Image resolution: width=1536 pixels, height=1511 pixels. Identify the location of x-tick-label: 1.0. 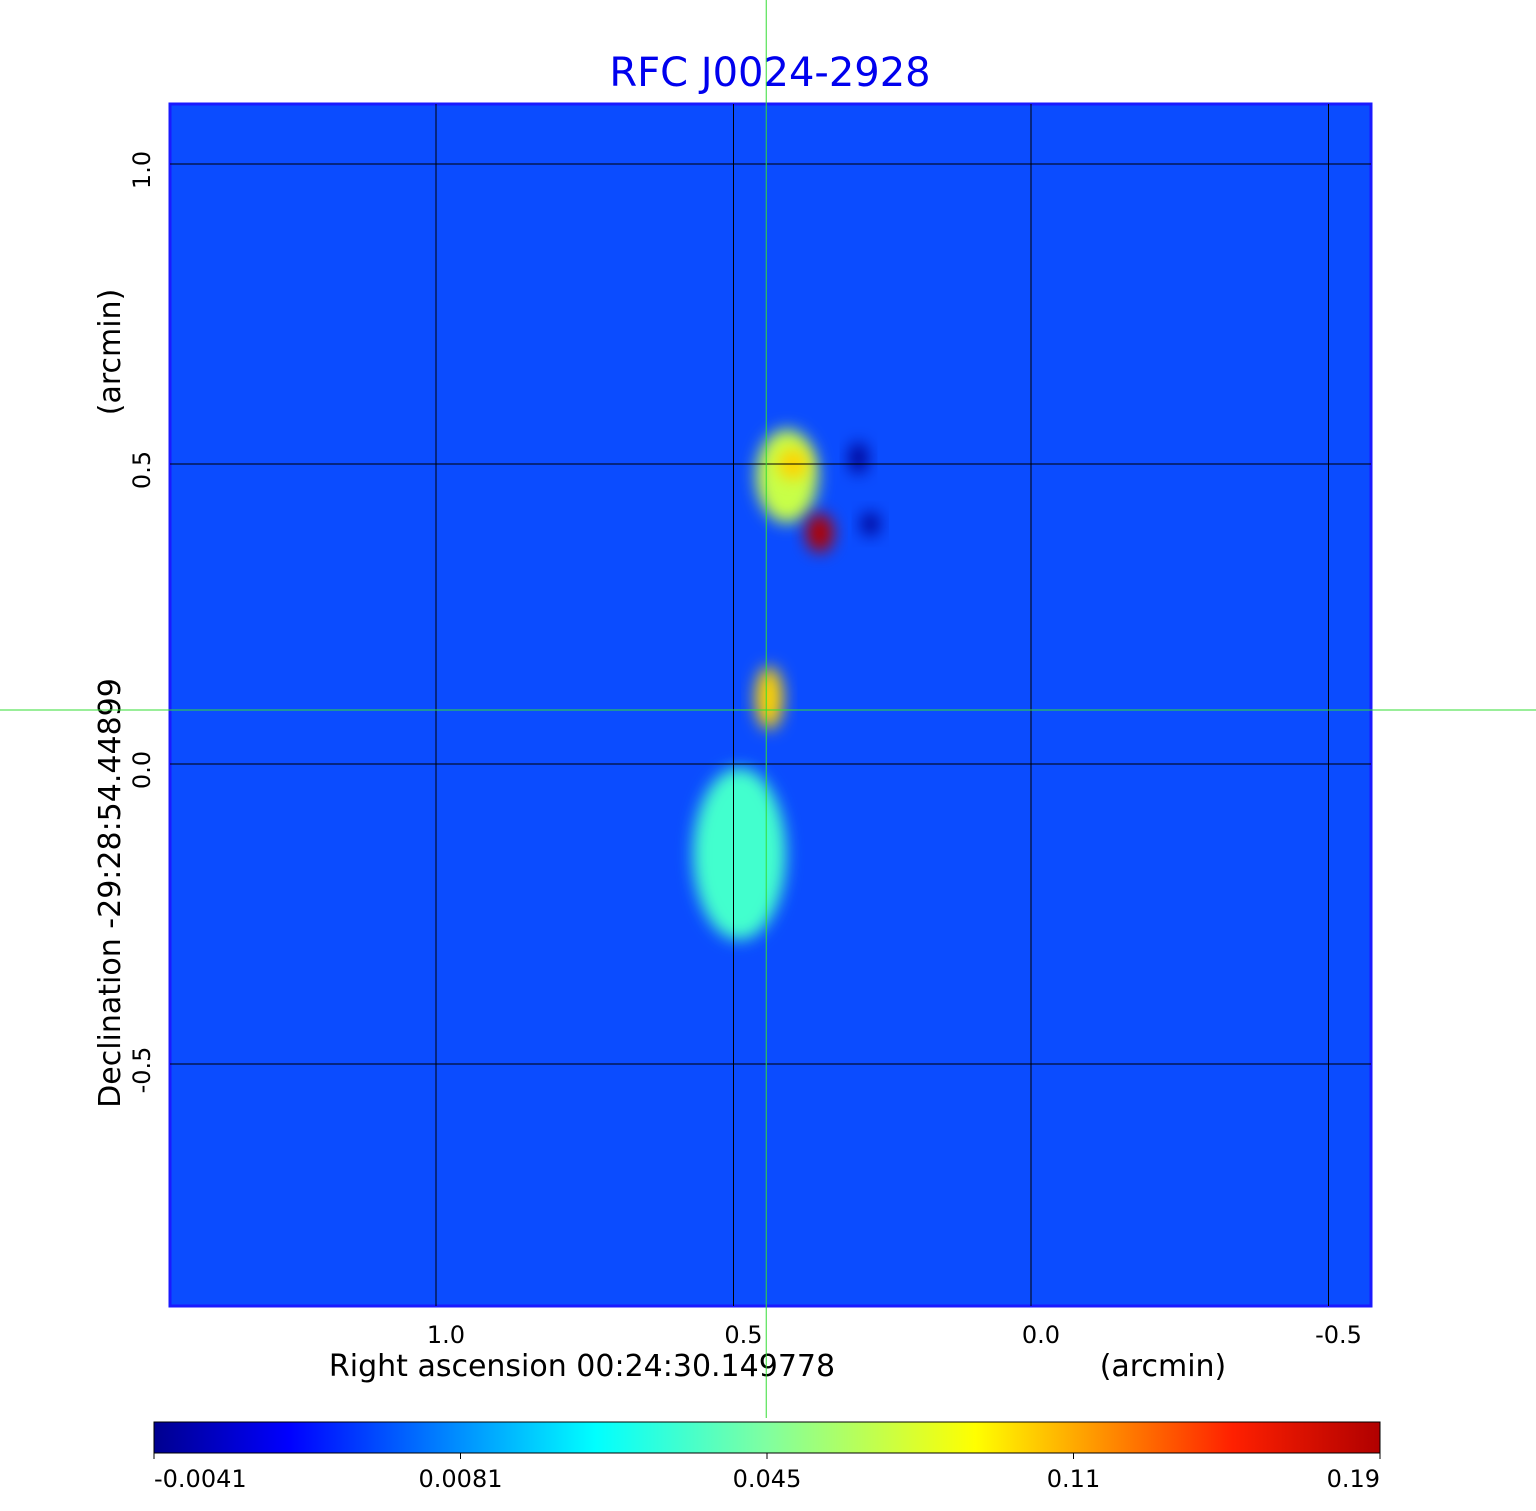
(446, 1335).